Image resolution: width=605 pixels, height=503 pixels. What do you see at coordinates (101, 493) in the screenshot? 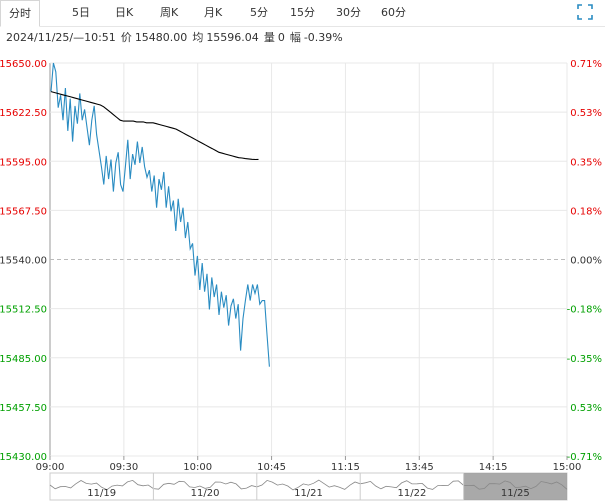
I see `navigator-date-label: 11/19` at bounding box center [101, 493].